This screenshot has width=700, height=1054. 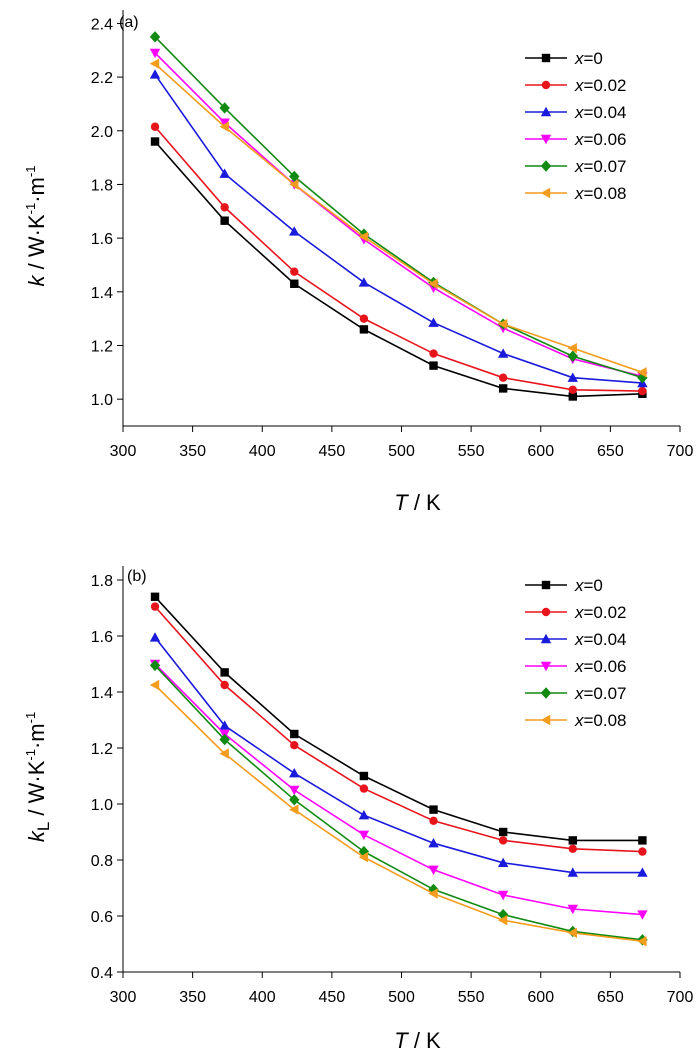 I want to click on legend-label: x=0.06, so click(x=600, y=666).